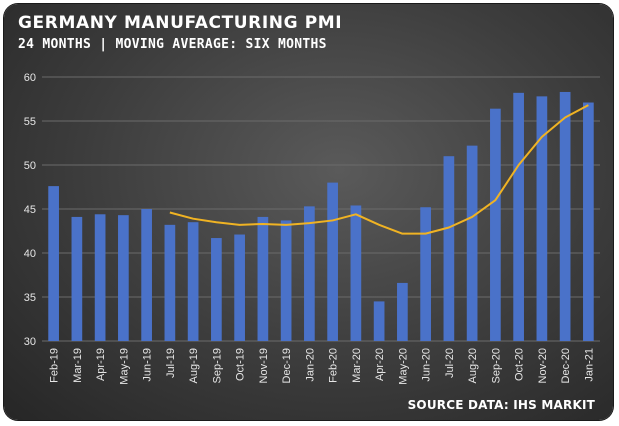 The image size is (619, 426). I want to click on x-tick-label: Sep-20, so click(496, 365).